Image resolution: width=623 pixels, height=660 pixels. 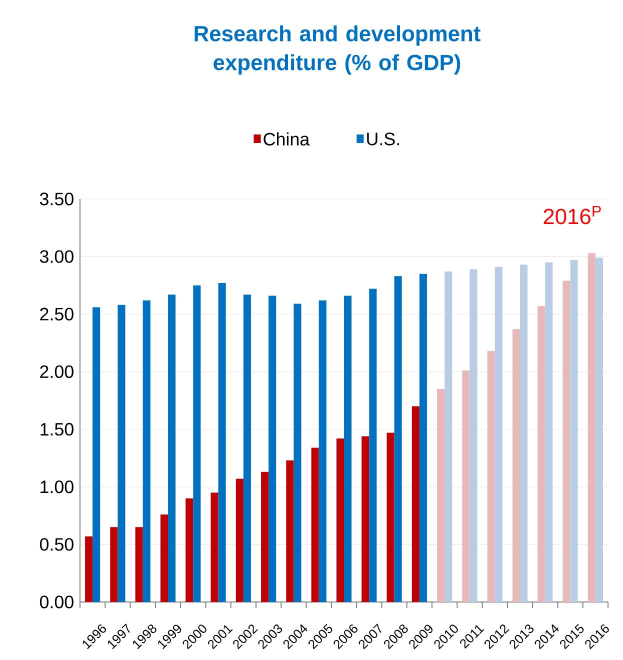 I want to click on legend-label: China, so click(x=287, y=139).